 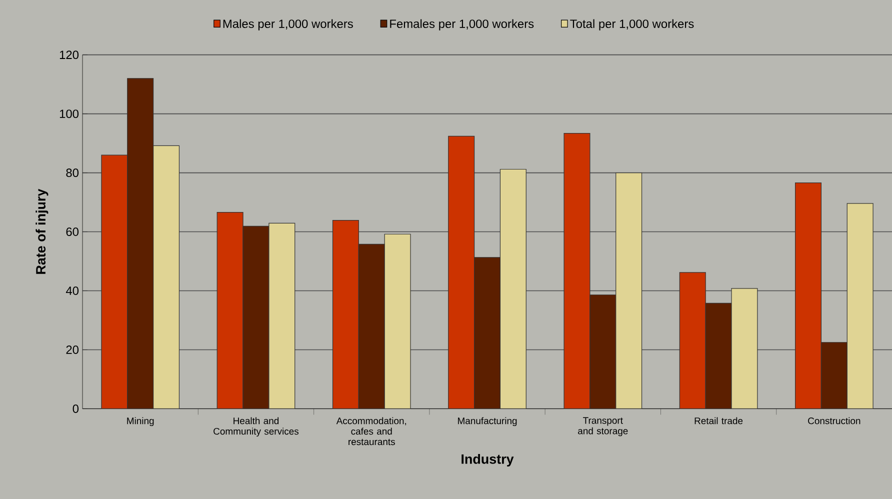 What do you see at coordinates (488, 460) in the screenshot?
I see `x-axis-title: Industry` at bounding box center [488, 460].